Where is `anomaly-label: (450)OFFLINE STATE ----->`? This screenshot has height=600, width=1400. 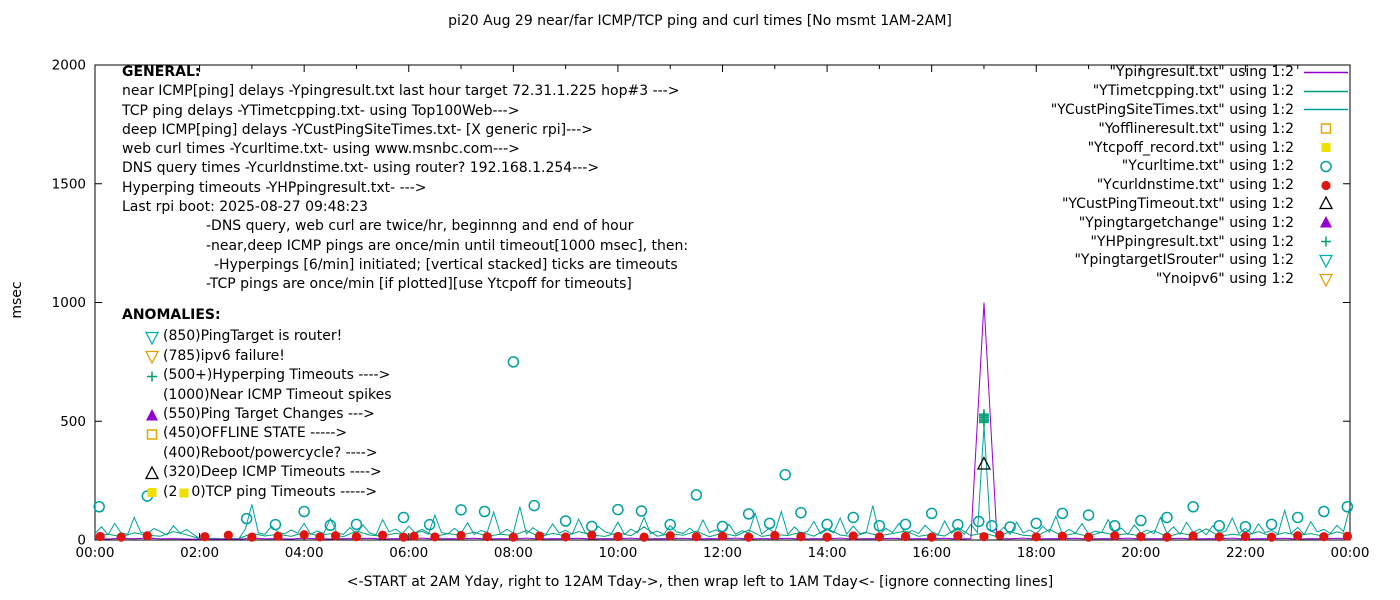
anomaly-label: (450)OFFLINE STATE -----> is located at coordinates (255, 433).